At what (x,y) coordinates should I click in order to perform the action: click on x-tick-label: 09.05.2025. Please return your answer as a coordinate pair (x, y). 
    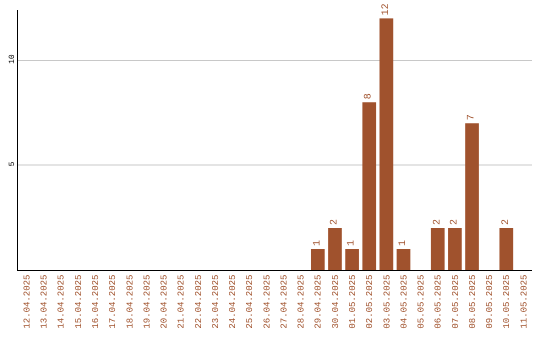
    Looking at the image, I should click on (490, 301).